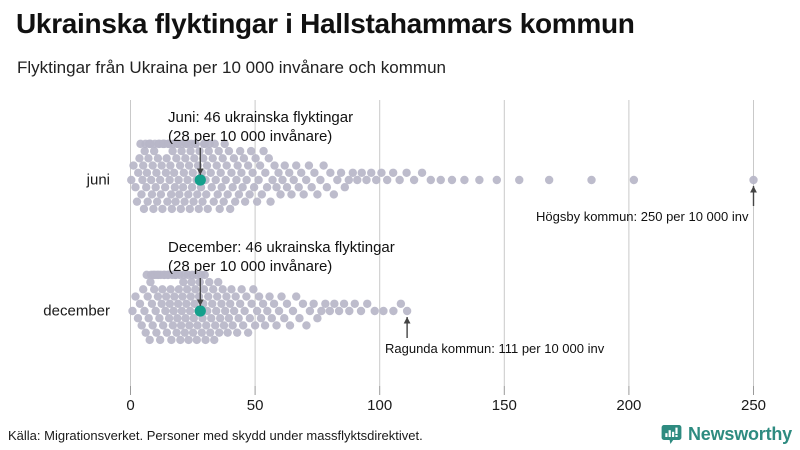 The image size is (800, 450). I want to click on x-axis-tick-label: 150, so click(504, 405).